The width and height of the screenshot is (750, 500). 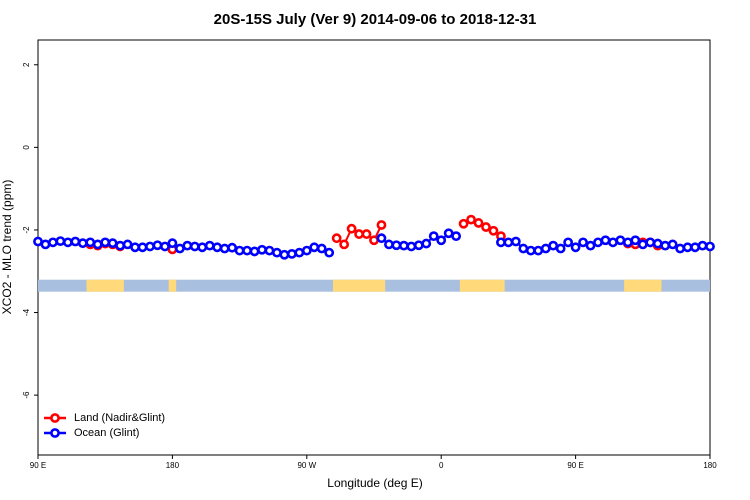 I want to click on y-tick-label: -6, so click(x=26, y=395).